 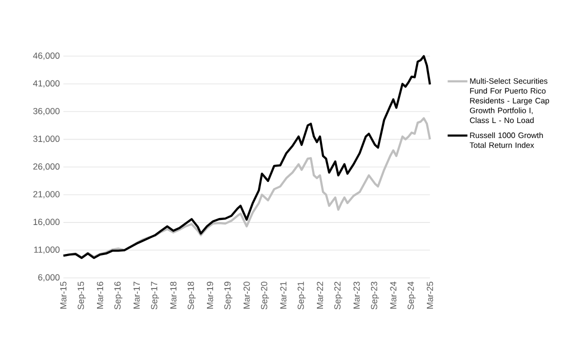 I want to click on y-tick-label: 36,000, so click(x=46, y=112).